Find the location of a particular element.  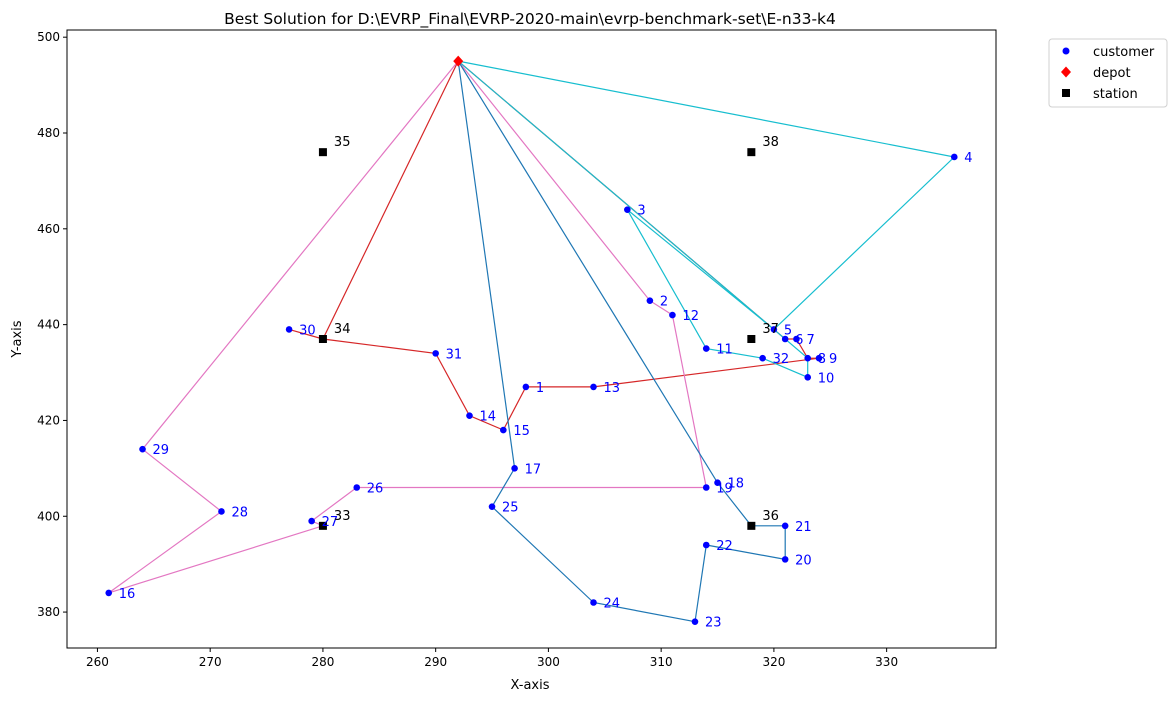

y-tick-label: 480 is located at coordinates (48, 133).